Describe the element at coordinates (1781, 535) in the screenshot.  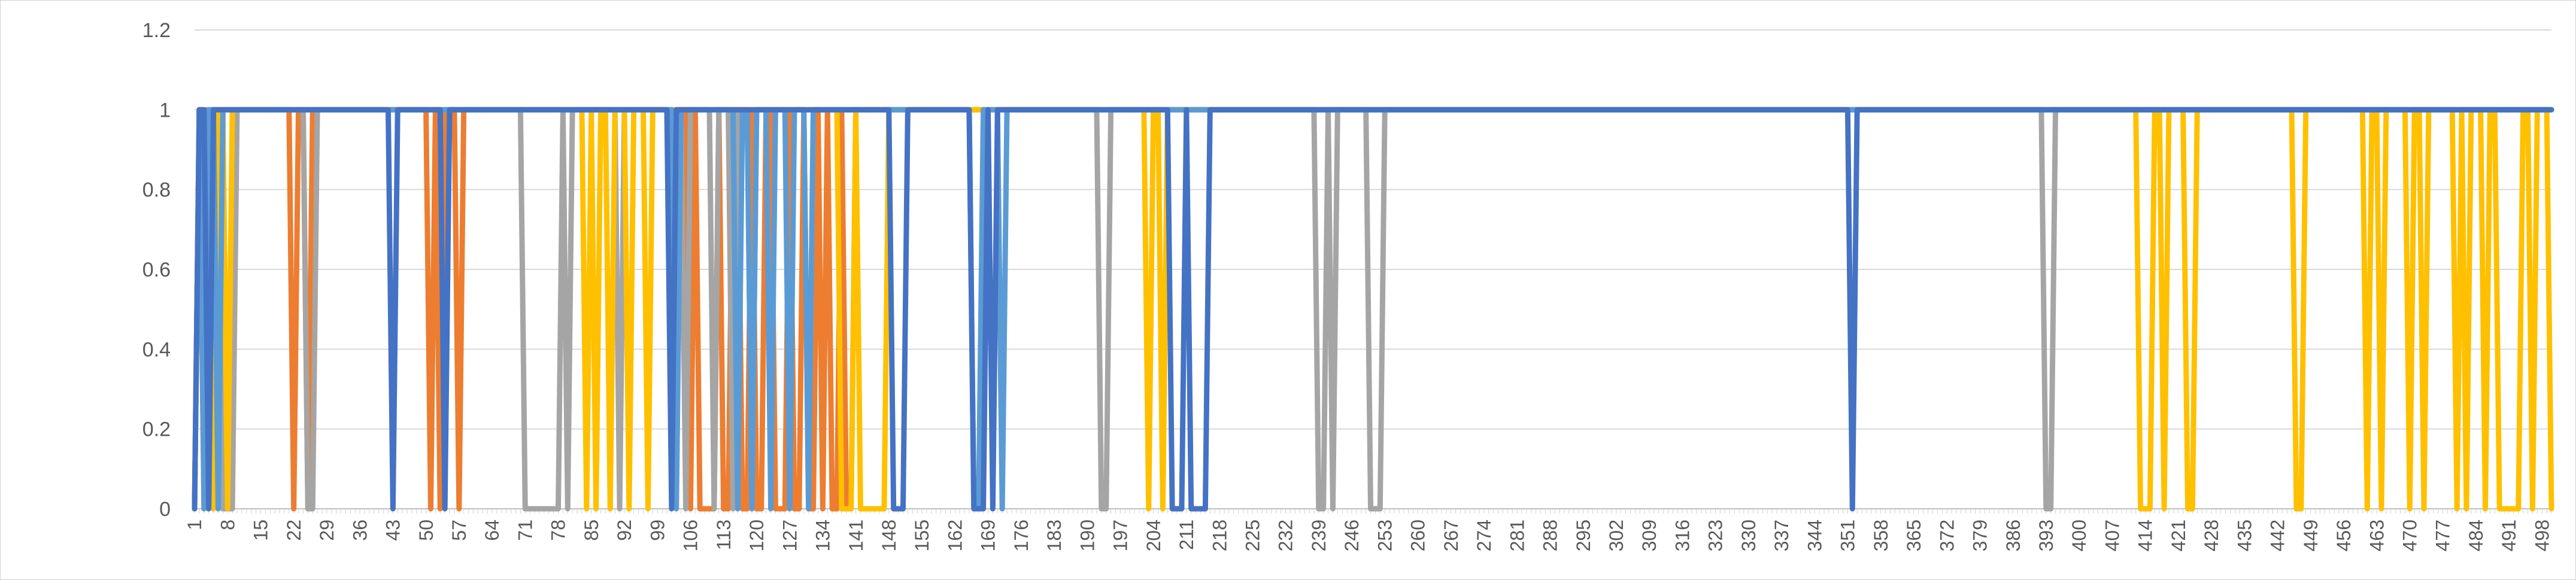
I see `x-tick-label: 337` at that location.